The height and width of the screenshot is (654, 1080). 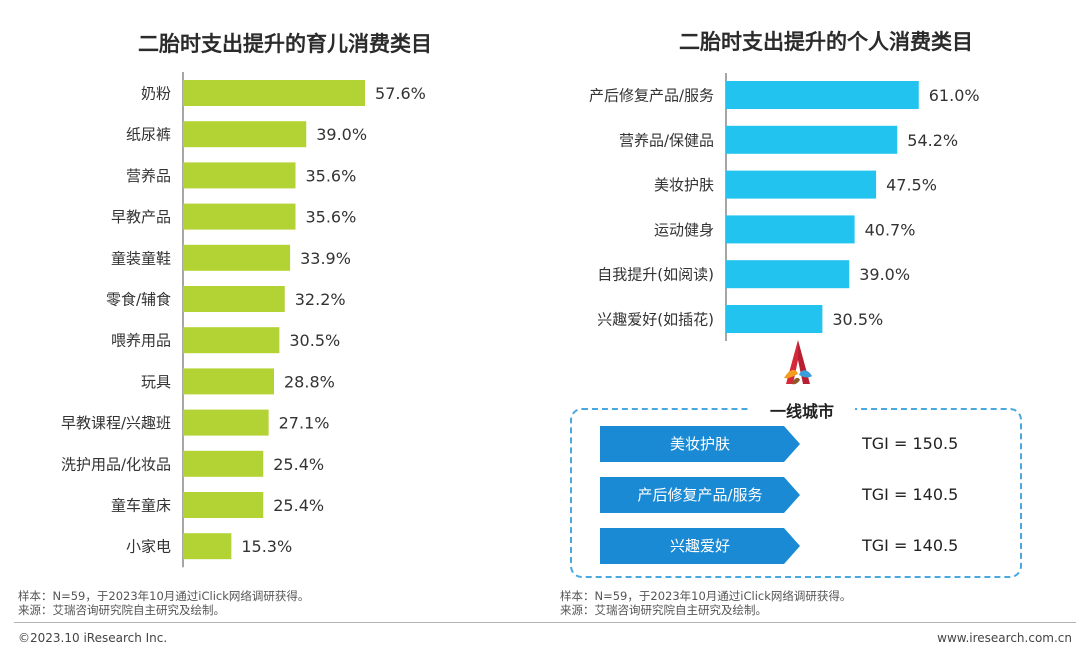 What do you see at coordinates (156, 94) in the screenshot?
I see `category-label: 奶粉` at bounding box center [156, 94].